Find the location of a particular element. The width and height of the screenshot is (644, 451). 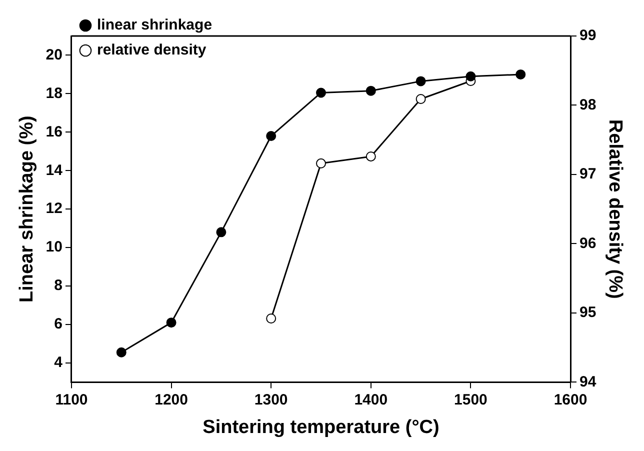

y2-tick-label: 97 is located at coordinates (588, 174).